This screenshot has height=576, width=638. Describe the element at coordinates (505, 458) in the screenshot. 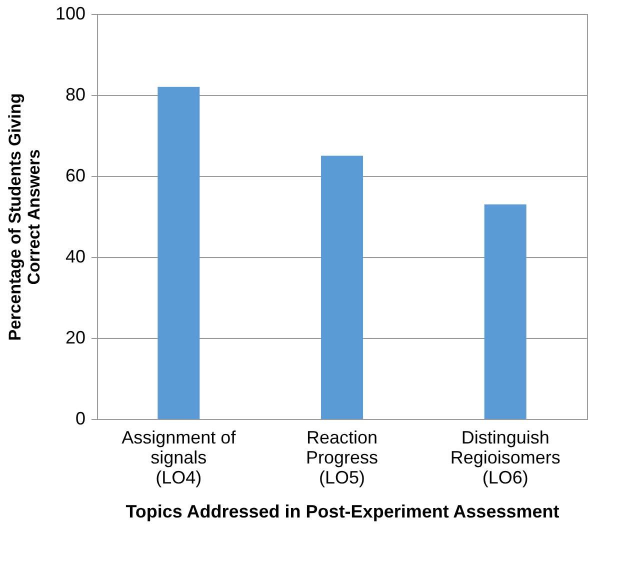

I see `x-tick-label: Distinguish Regioisomers (LO6)` at that location.